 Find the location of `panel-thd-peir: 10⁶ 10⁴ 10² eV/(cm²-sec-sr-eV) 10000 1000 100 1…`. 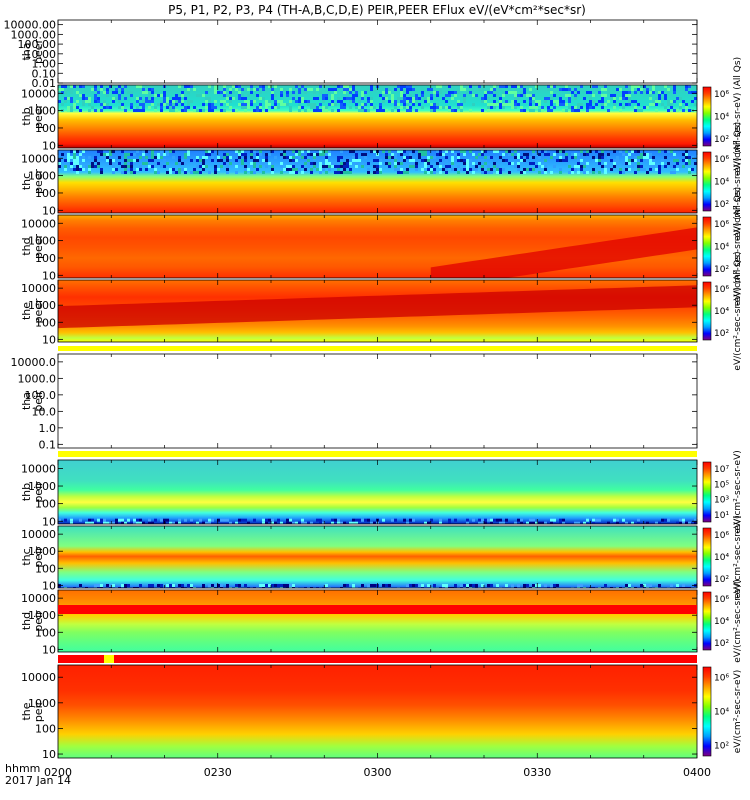

panel-thd-peir: 10⁶ 10⁴ 10² eV/(cm²-sec-sr-eV) 10000 1000 100 1… is located at coordinates (381, 621).